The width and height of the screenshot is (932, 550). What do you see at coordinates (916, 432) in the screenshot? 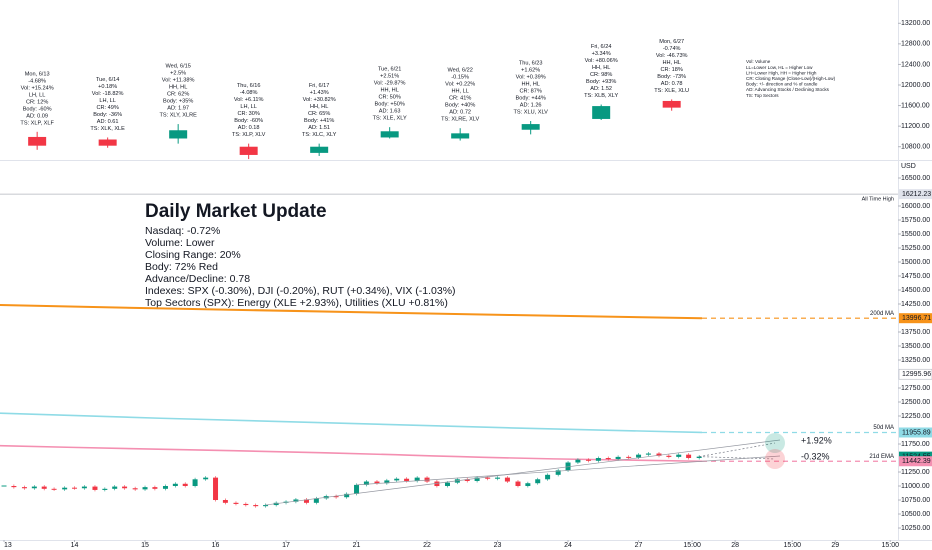
I see `price-badge-label: 11955.89` at bounding box center [916, 432].